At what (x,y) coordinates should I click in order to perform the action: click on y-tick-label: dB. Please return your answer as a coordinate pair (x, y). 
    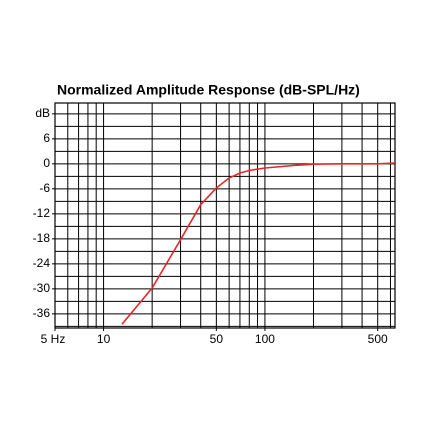
    Looking at the image, I should click on (42, 113).